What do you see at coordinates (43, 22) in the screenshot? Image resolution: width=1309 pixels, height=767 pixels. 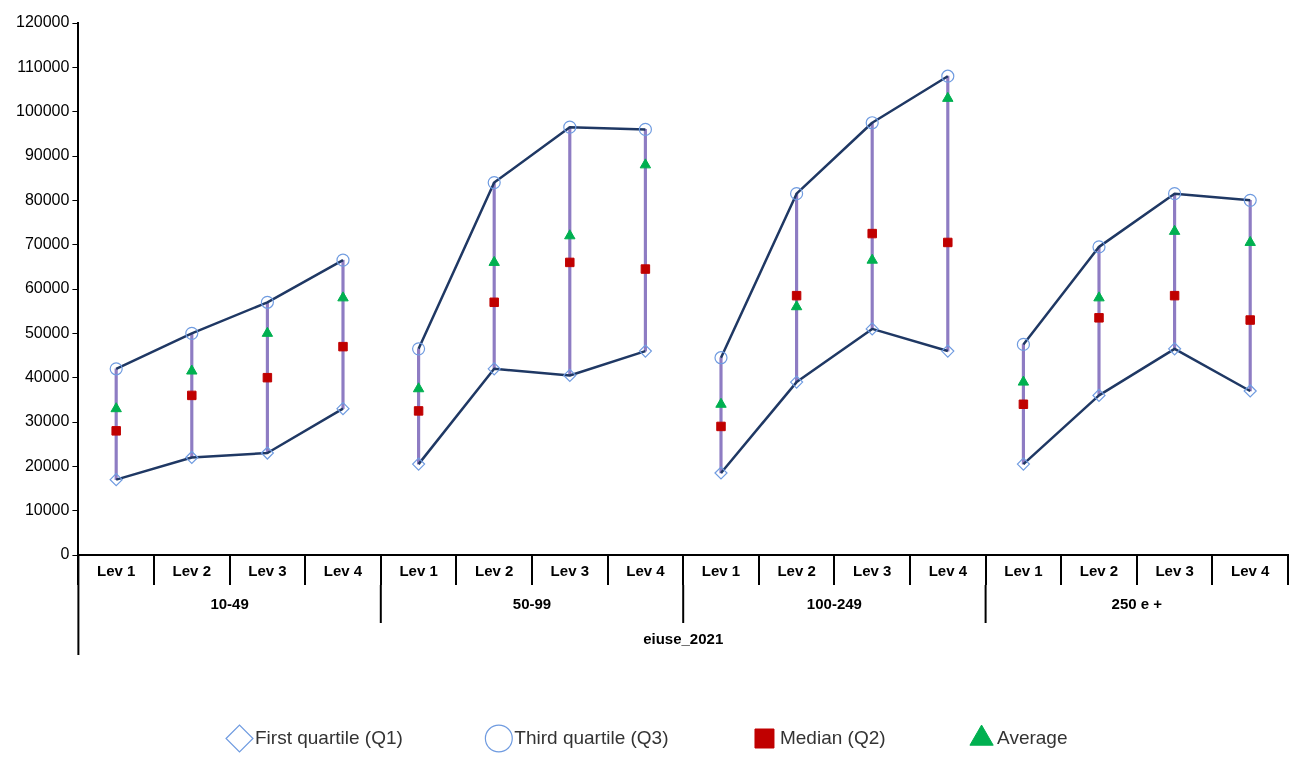 I see `y-tick-label: 120000` at bounding box center [43, 22].